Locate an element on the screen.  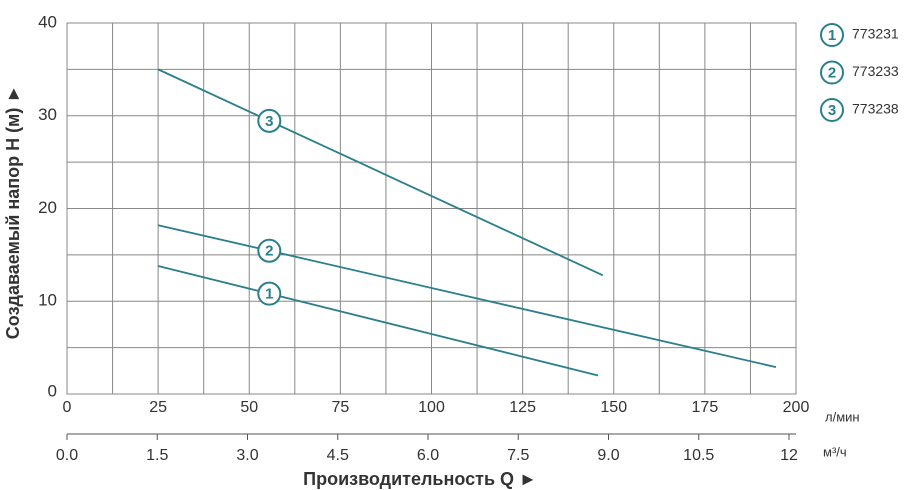
x-tick-label: 200 is located at coordinates (796, 407).